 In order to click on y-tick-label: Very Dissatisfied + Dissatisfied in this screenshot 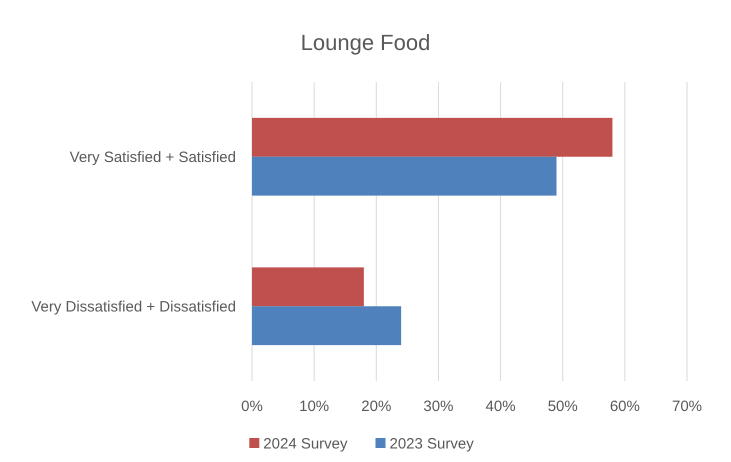, I will do `click(133, 307)`.